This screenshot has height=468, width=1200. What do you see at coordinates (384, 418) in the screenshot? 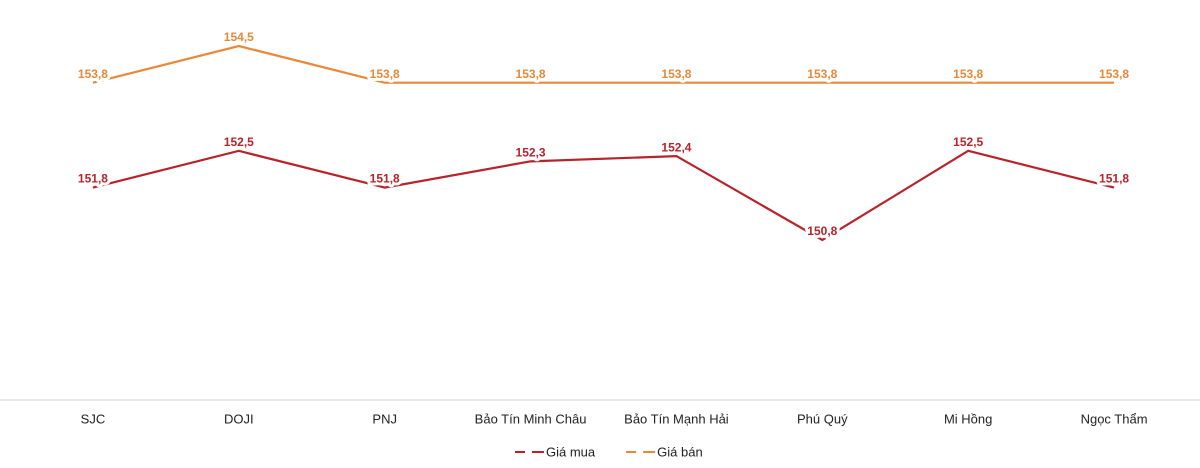
I see `x-tick-label: PNJ` at bounding box center [384, 418].